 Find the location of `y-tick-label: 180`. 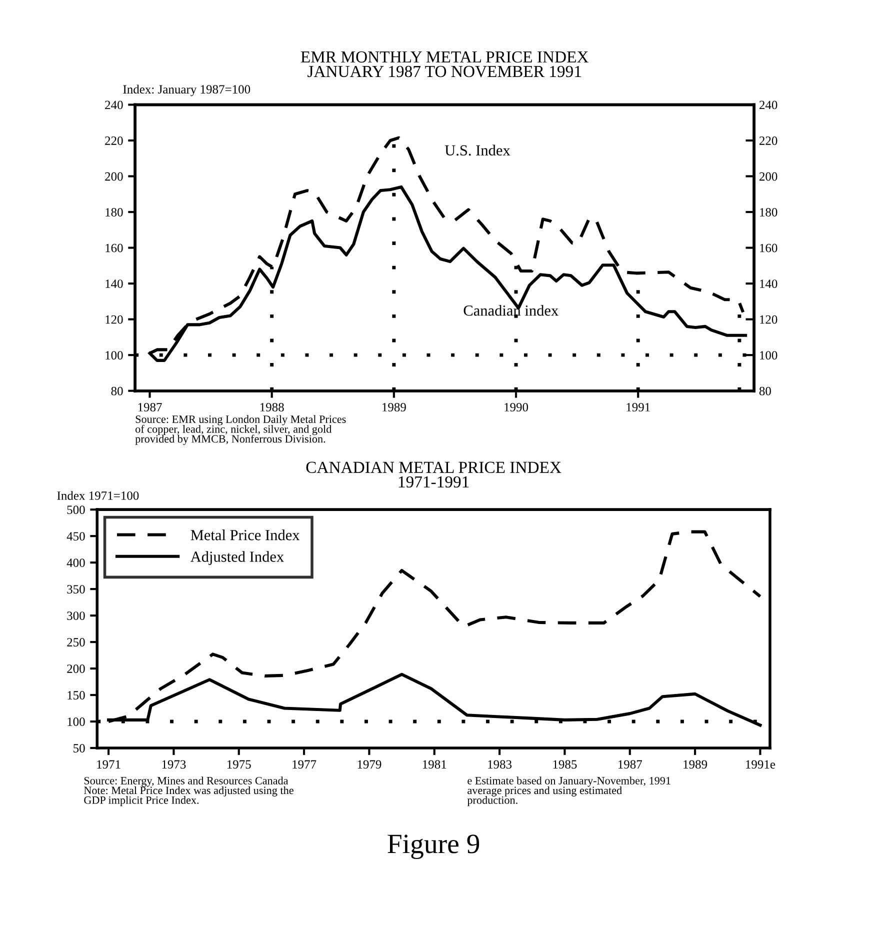

y-tick-label: 180 is located at coordinates (114, 212).